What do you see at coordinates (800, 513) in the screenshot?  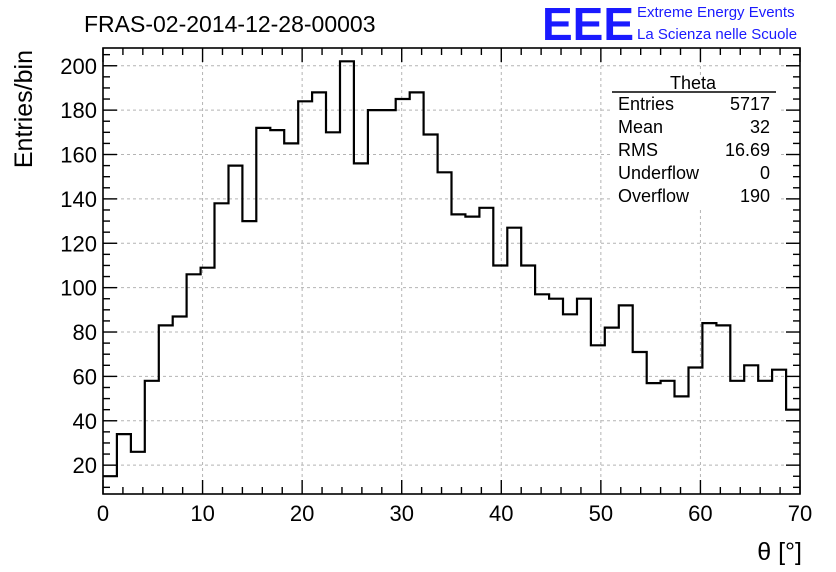 I see `x-tick-label: 70` at bounding box center [800, 513].